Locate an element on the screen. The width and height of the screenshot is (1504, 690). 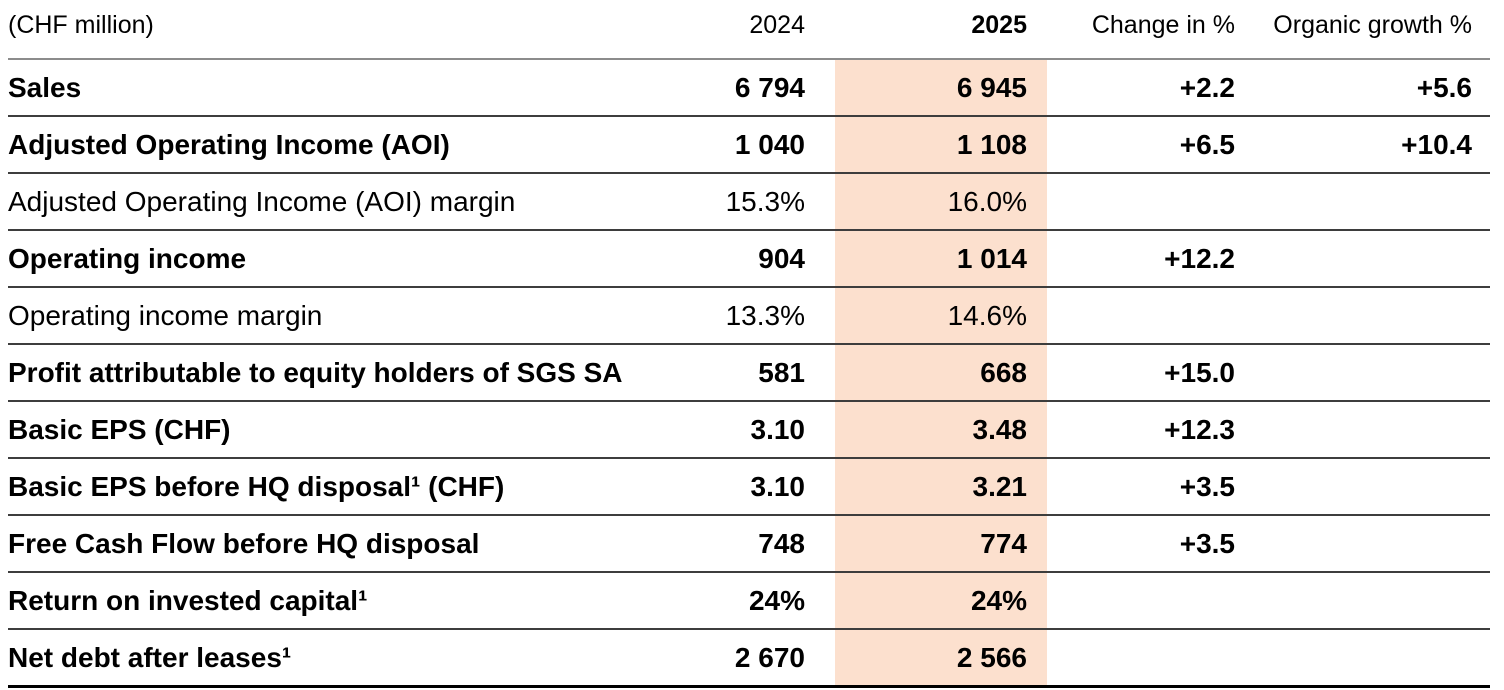
row-label: Net debt after leases¹ is located at coordinates (344, 658).